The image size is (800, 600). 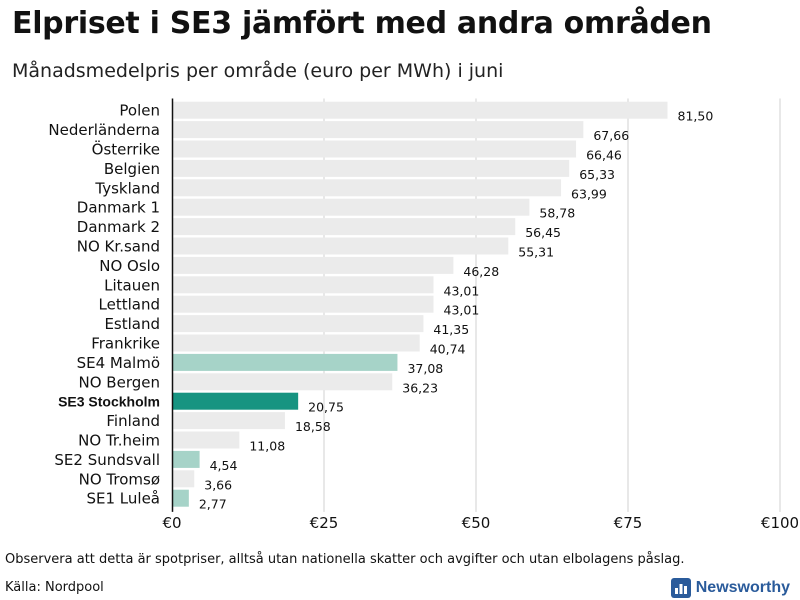 I want to click on category-label-6: Danmark 2, so click(x=118, y=227).